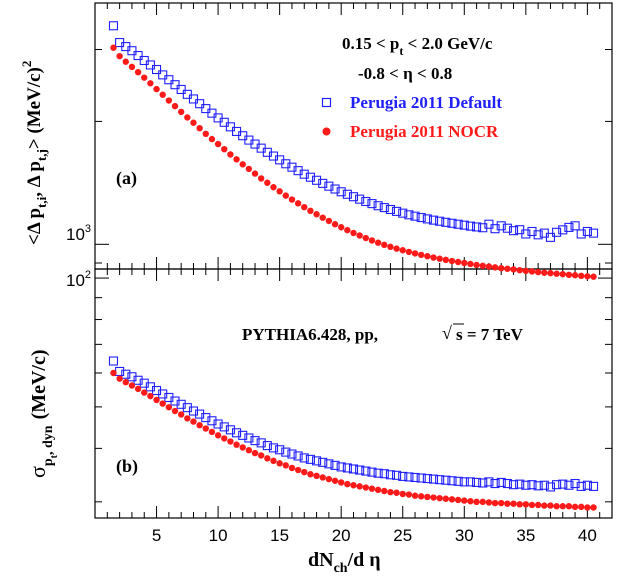 Image resolution: width=641 pixels, height=580 pixels. What do you see at coordinates (279, 535) in the screenshot?
I see `x-tick-label: 15` at bounding box center [279, 535].